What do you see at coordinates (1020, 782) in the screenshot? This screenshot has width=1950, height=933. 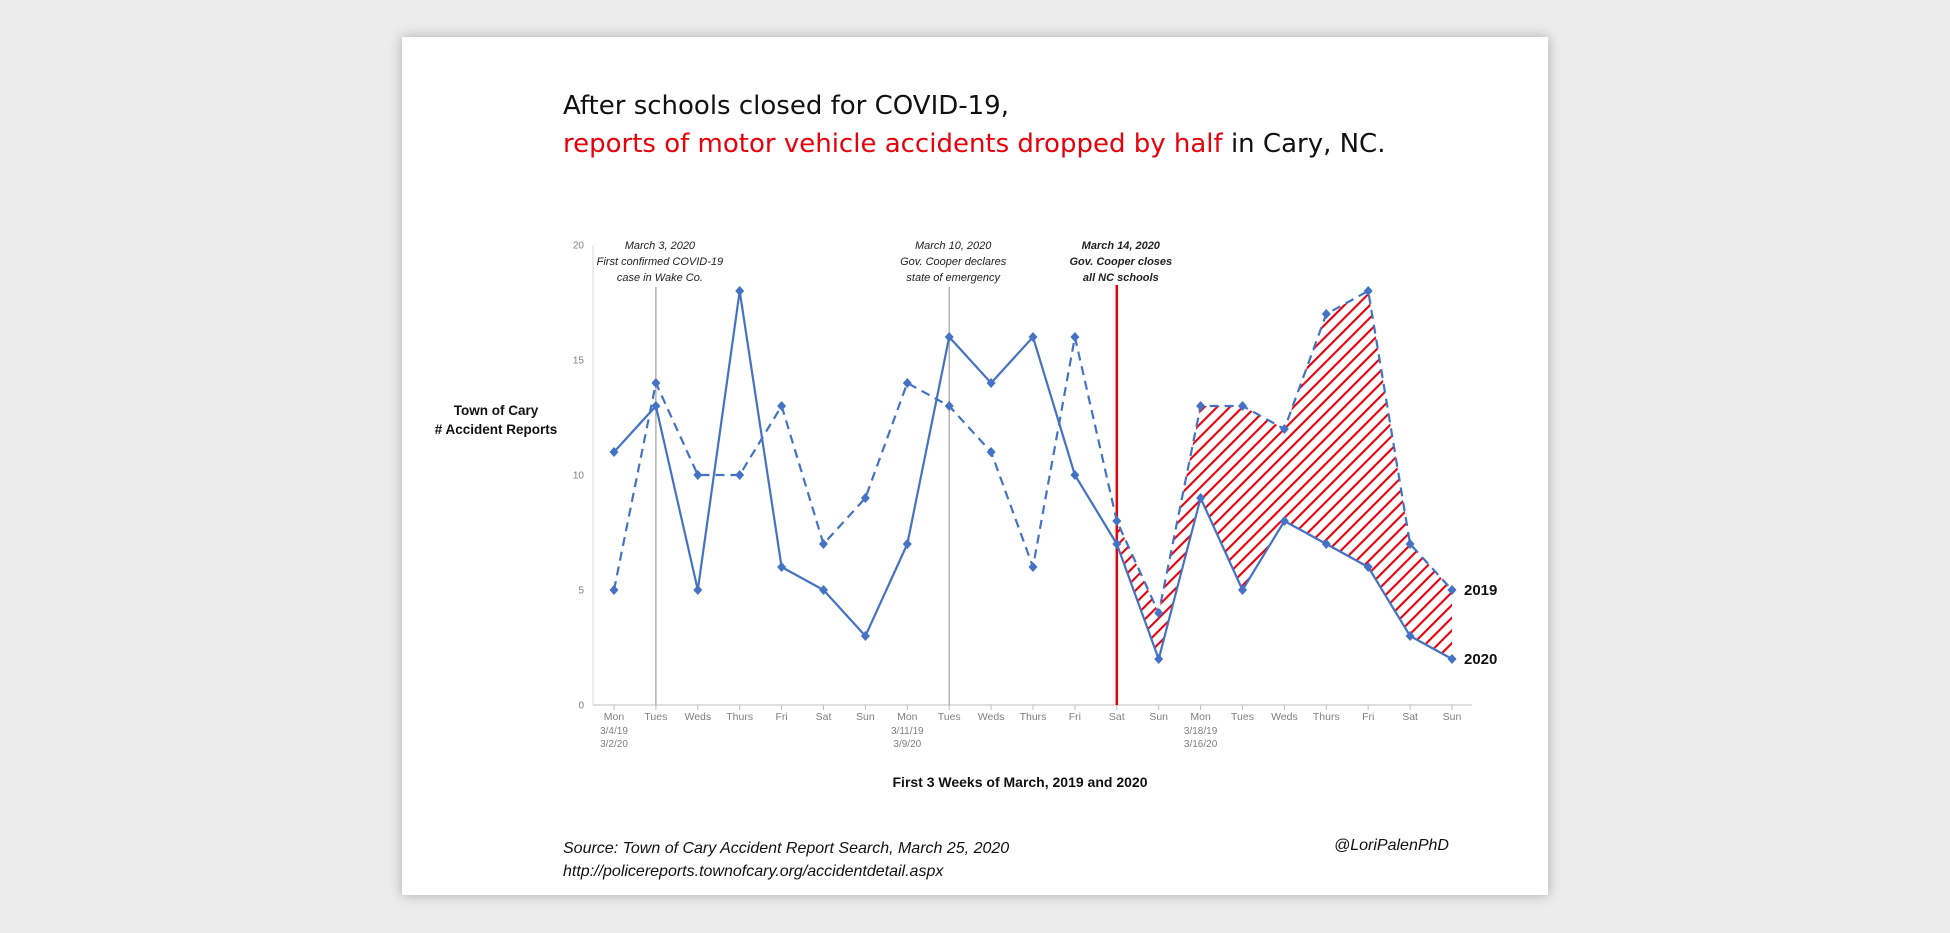 I see `x-axis-label: First 3 Weeks of March, 2019 and 2020` at bounding box center [1020, 782].